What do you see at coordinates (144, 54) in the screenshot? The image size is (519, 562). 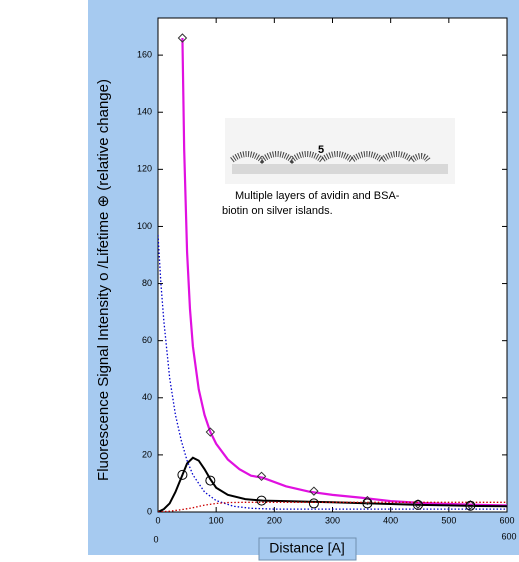 I see `y-tick-label: 160` at bounding box center [144, 54].